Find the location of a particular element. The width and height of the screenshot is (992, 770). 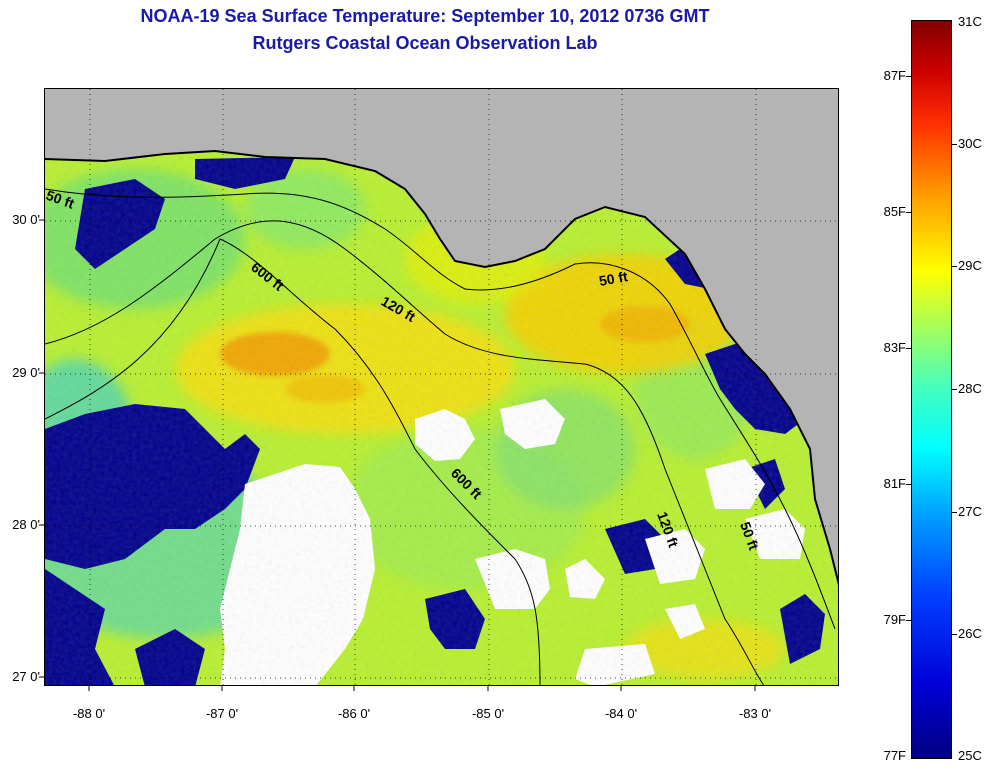

longitude-label: -85 0' is located at coordinates (488, 713).